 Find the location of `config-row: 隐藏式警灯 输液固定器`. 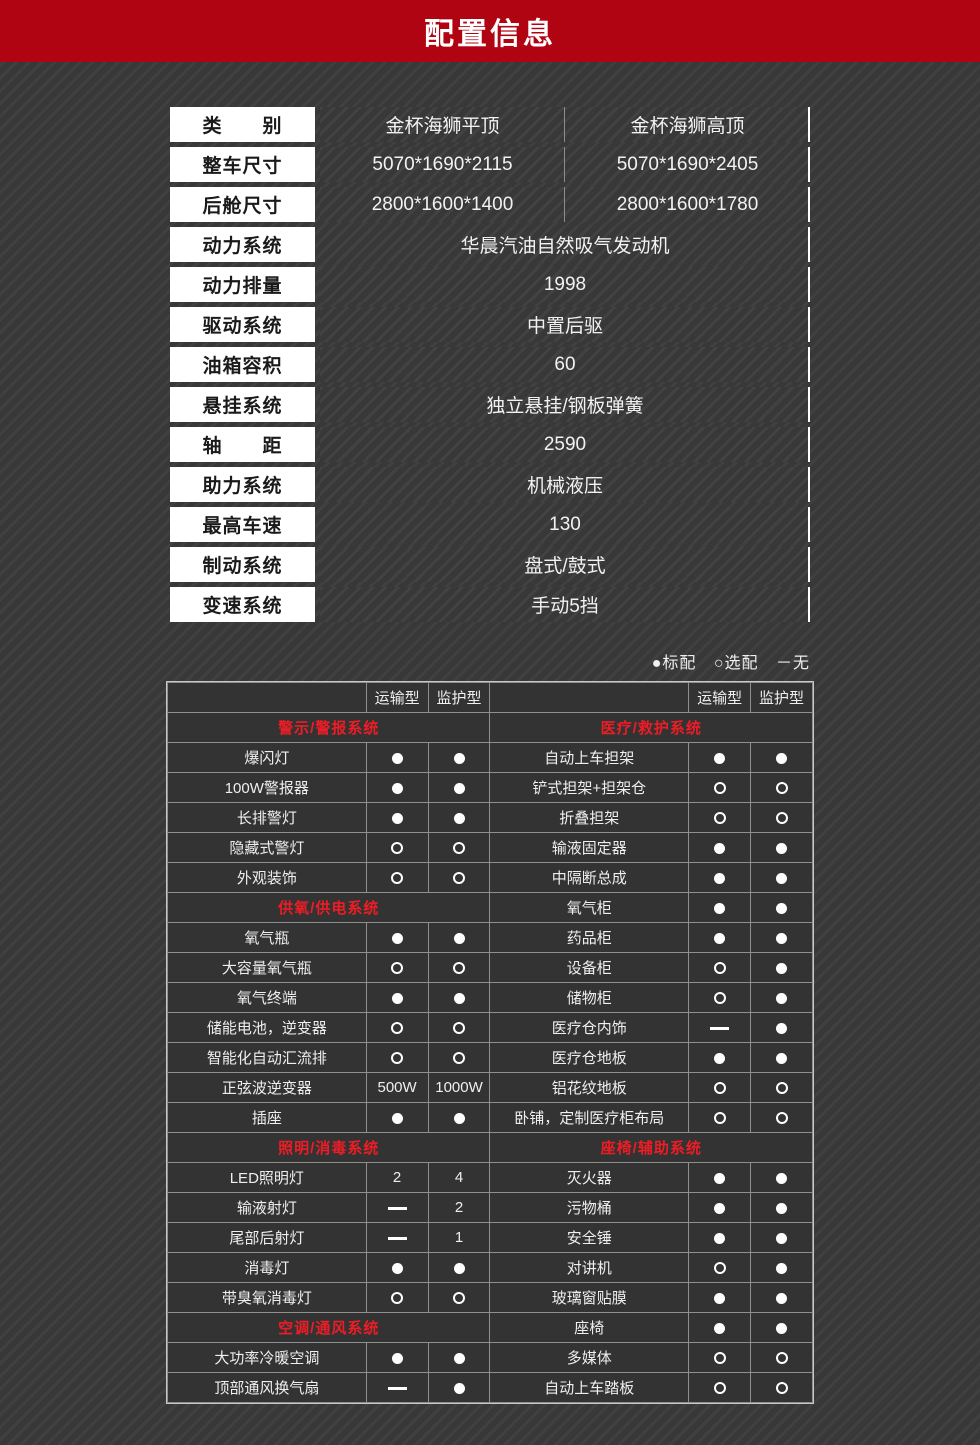

config-row: 隐藏式警灯 输液固定器 is located at coordinates (490, 847).